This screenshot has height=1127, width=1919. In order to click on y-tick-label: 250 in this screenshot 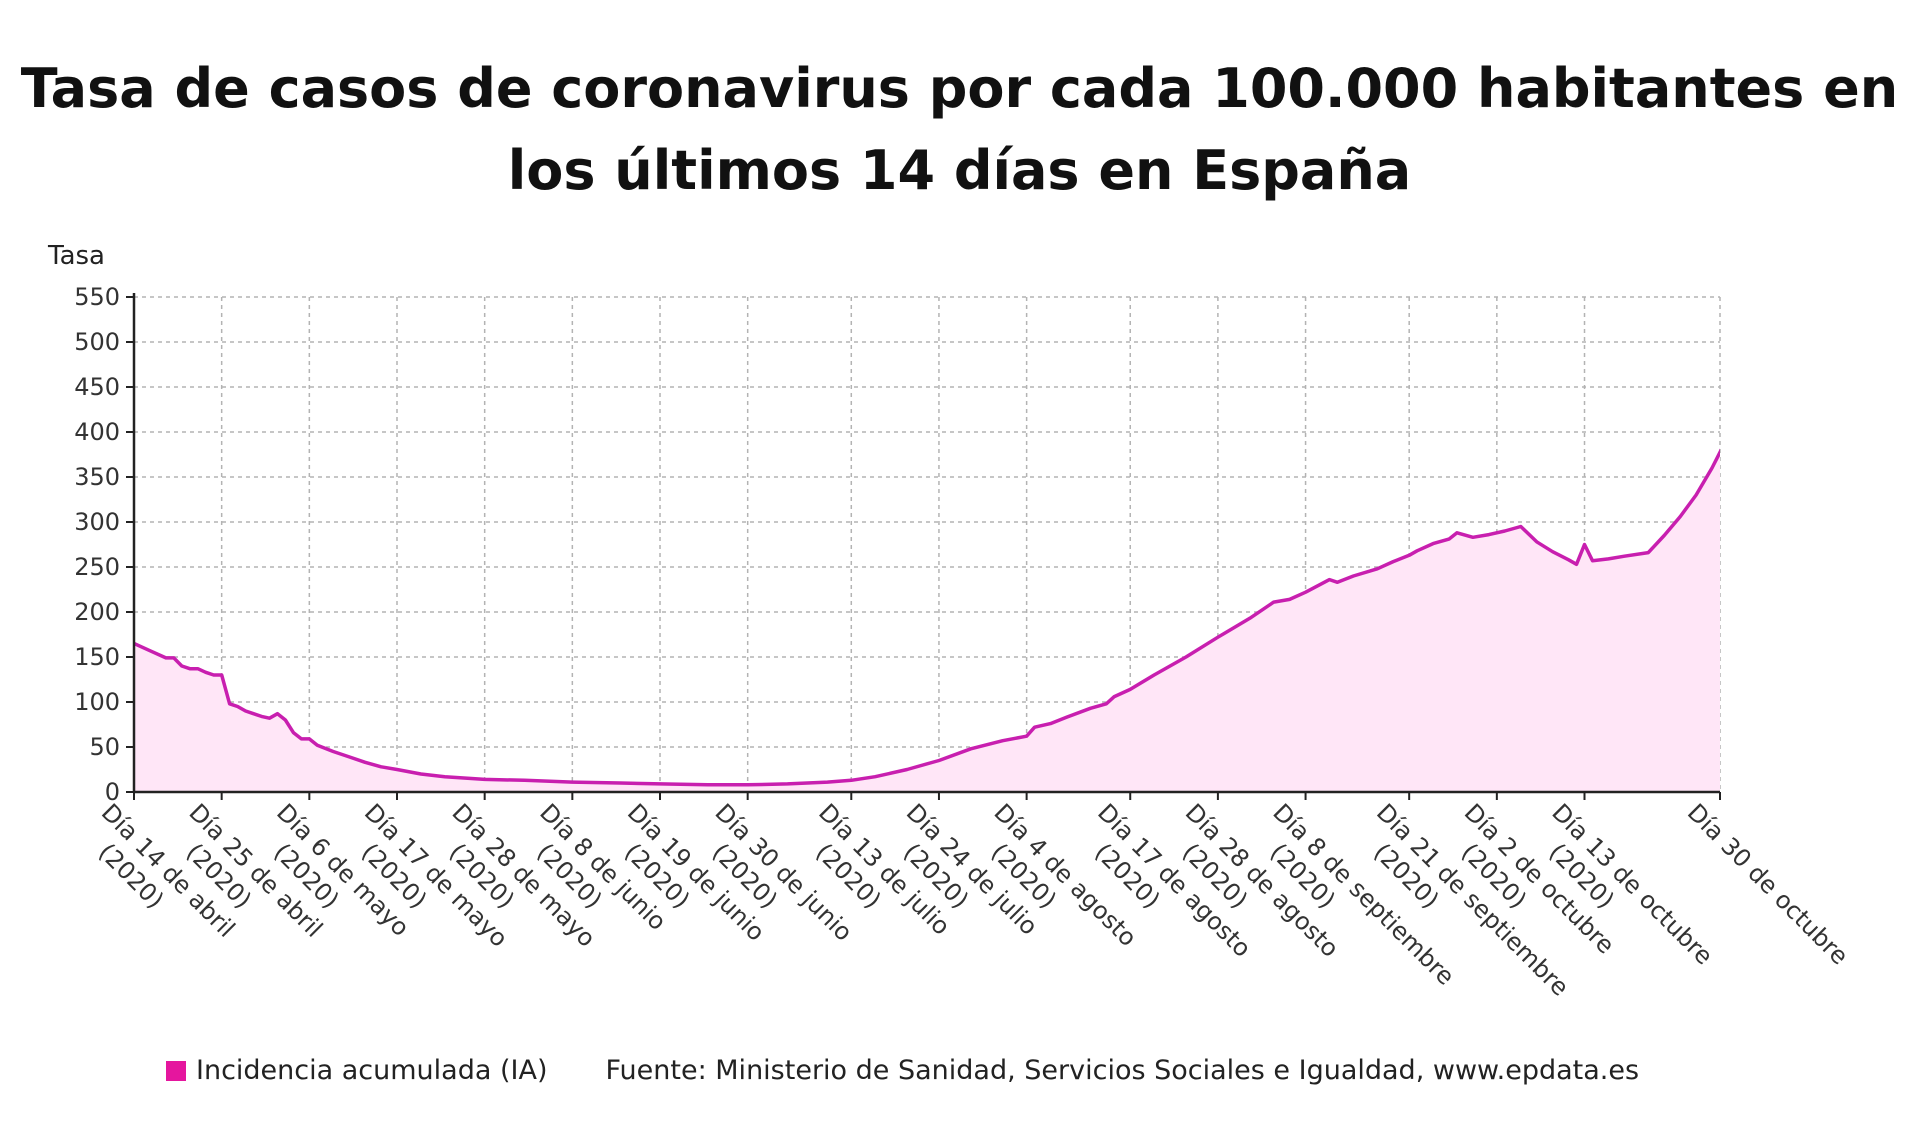, I will do `click(97, 567)`.